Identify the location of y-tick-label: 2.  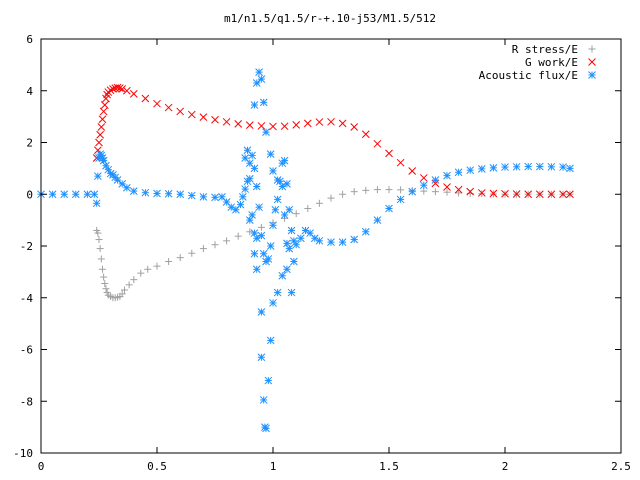
(29, 143).